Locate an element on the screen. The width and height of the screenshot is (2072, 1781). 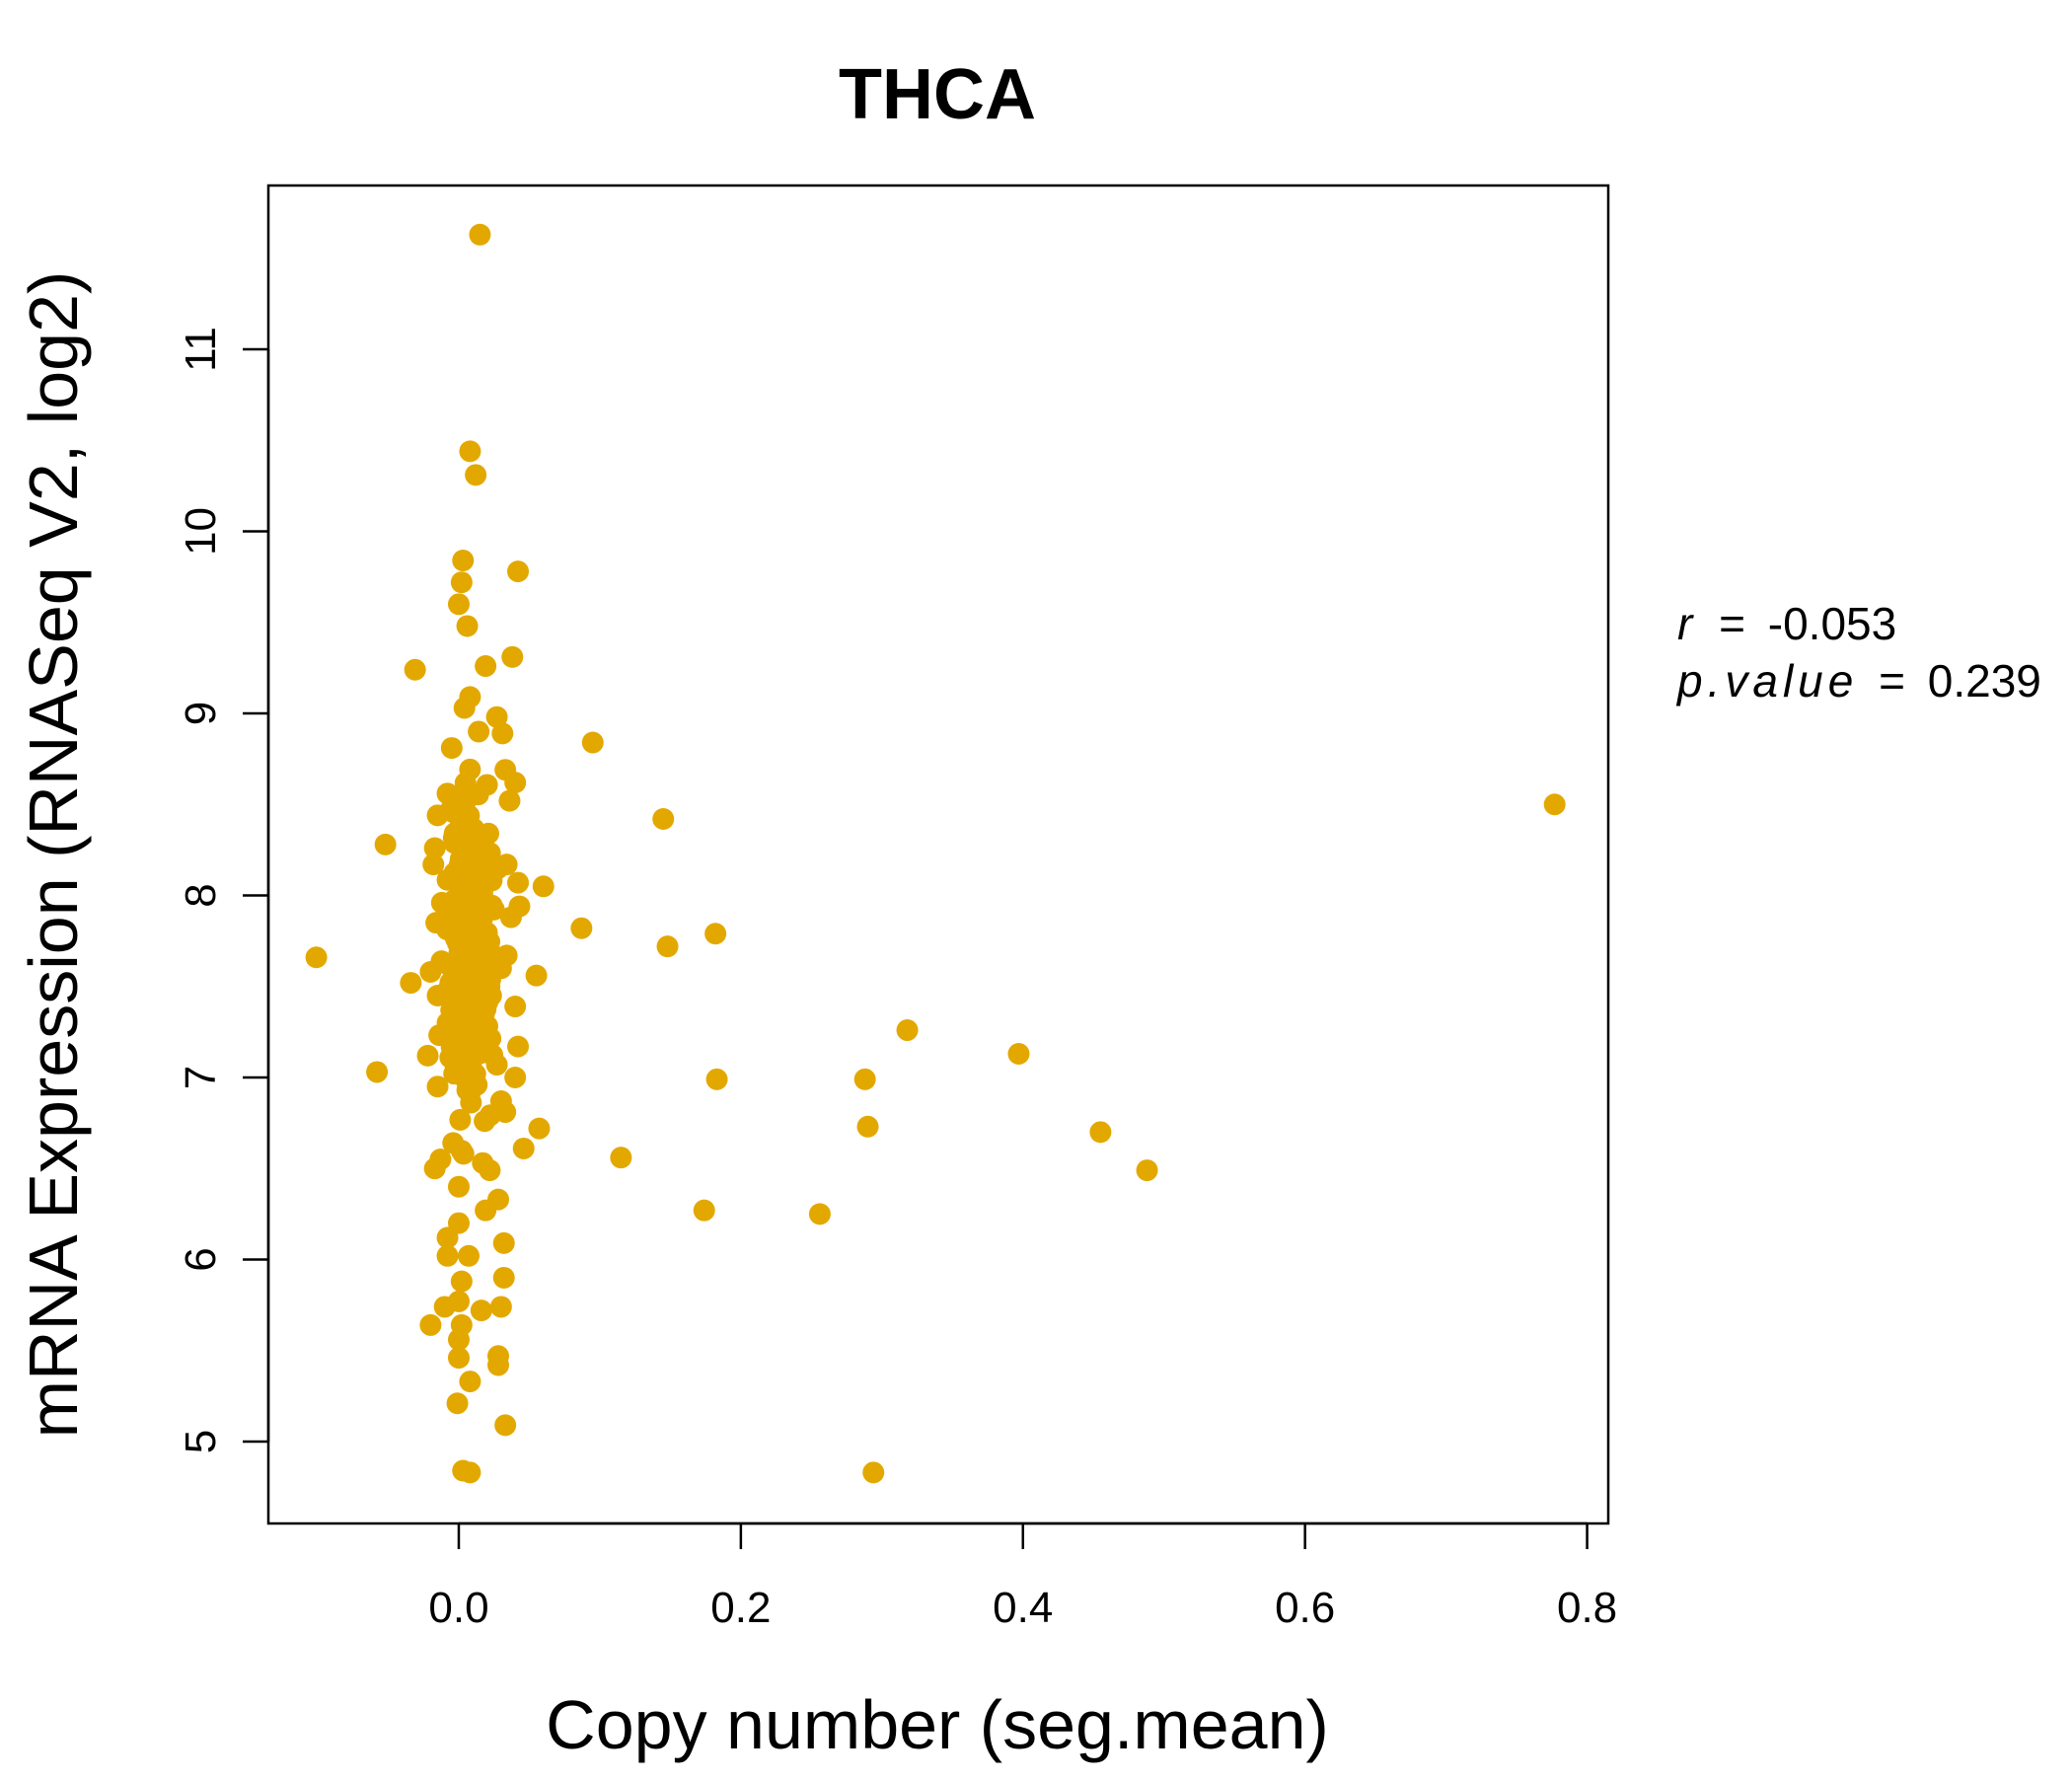
x-axis: 0.0 0.2 0.4 0.6 0.8 is located at coordinates (1023, 1576).